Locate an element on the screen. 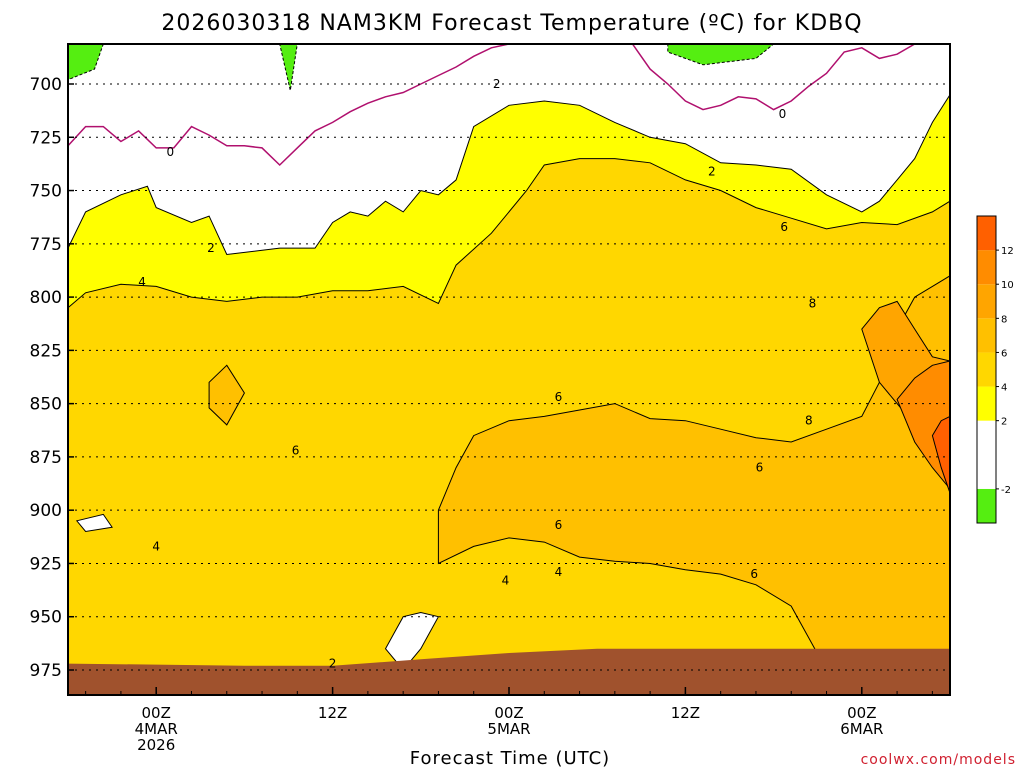  x-axis-title: Forecast Time (UTC) is located at coordinates (510, 758).